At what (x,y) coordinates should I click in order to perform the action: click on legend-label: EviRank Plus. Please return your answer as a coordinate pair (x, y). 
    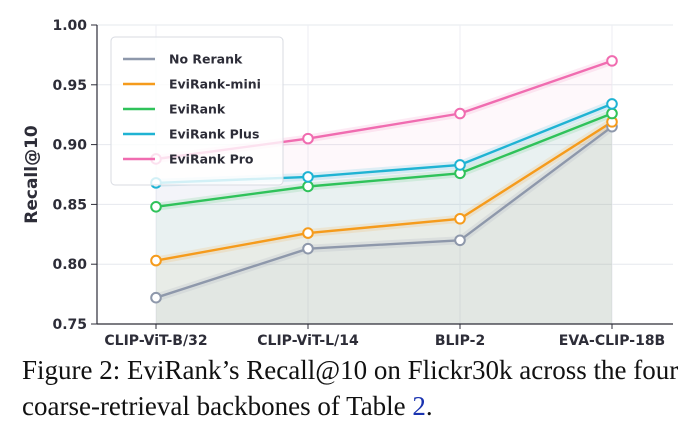
    Looking at the image, I should click on (214, 134).